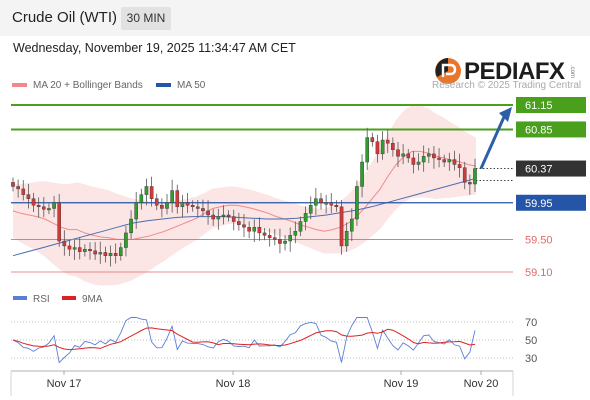 The height and width of the screenshot is (400, 590). I want to click on ma50-swatch, so click(163, 85).